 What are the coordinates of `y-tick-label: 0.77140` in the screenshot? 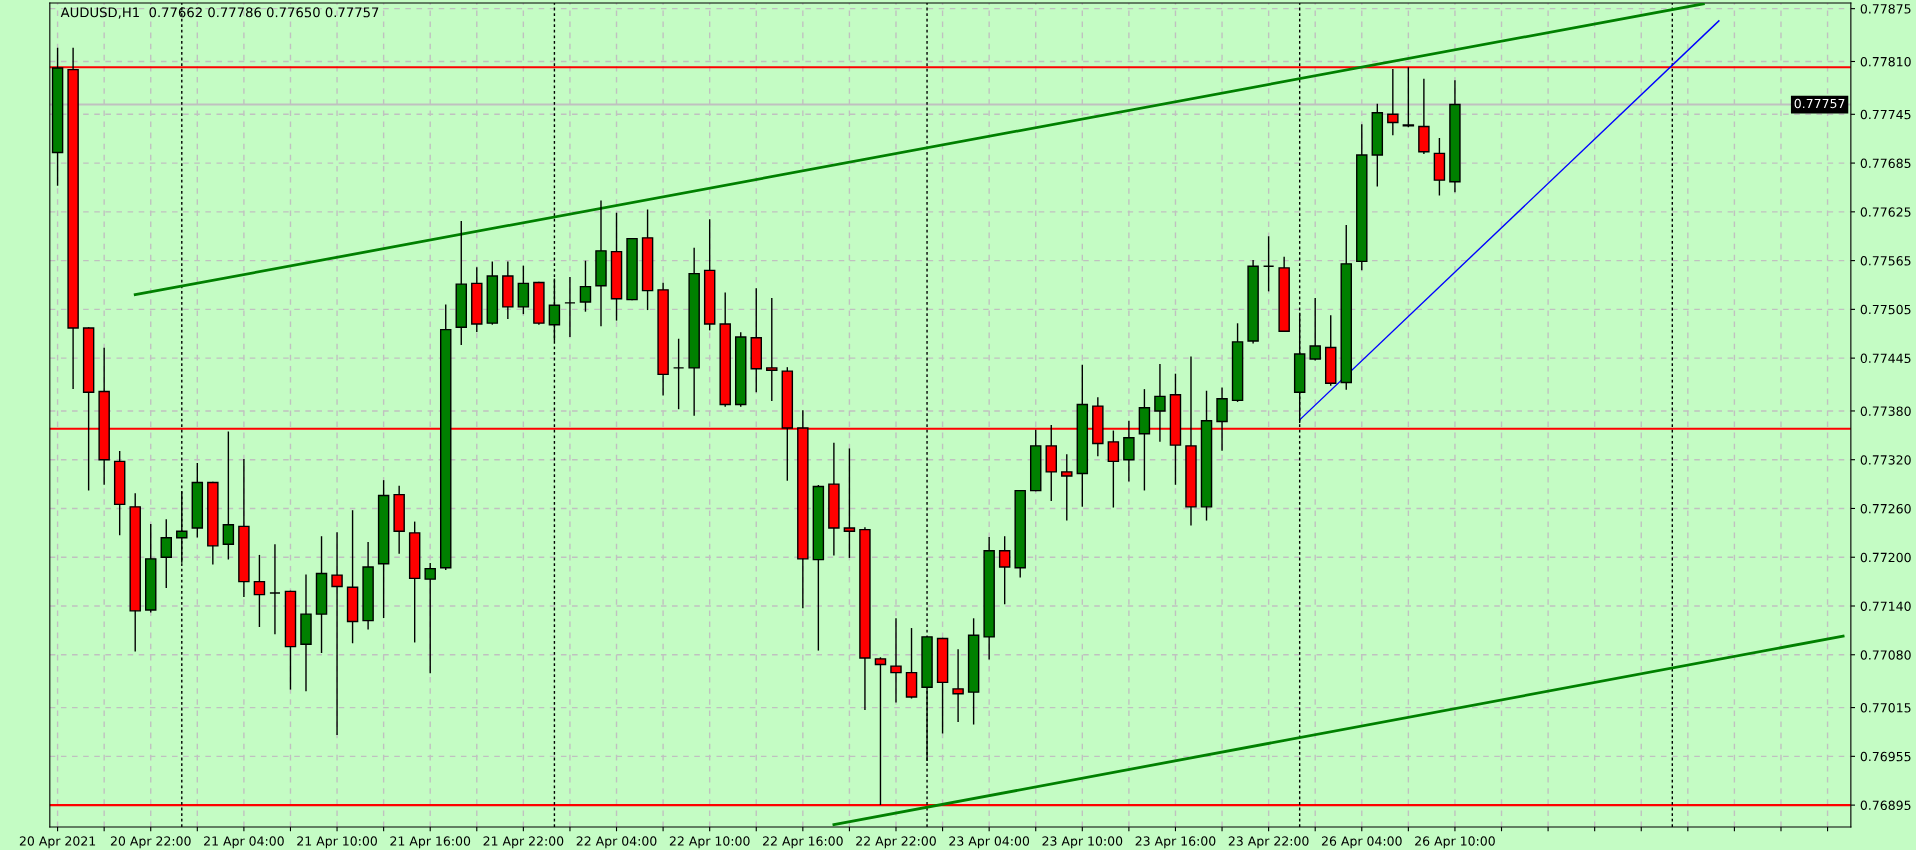 It's located at (1885, 606).